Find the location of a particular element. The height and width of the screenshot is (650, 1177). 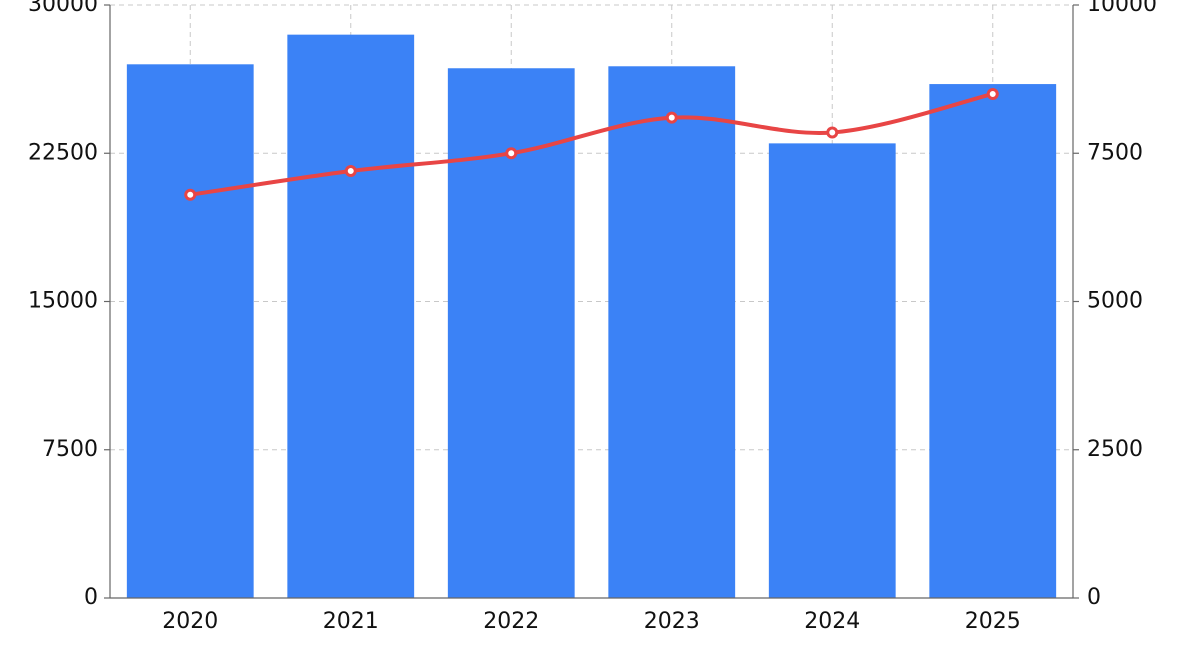

y-tick-label: 30000 is located at coordinates (63, 8).